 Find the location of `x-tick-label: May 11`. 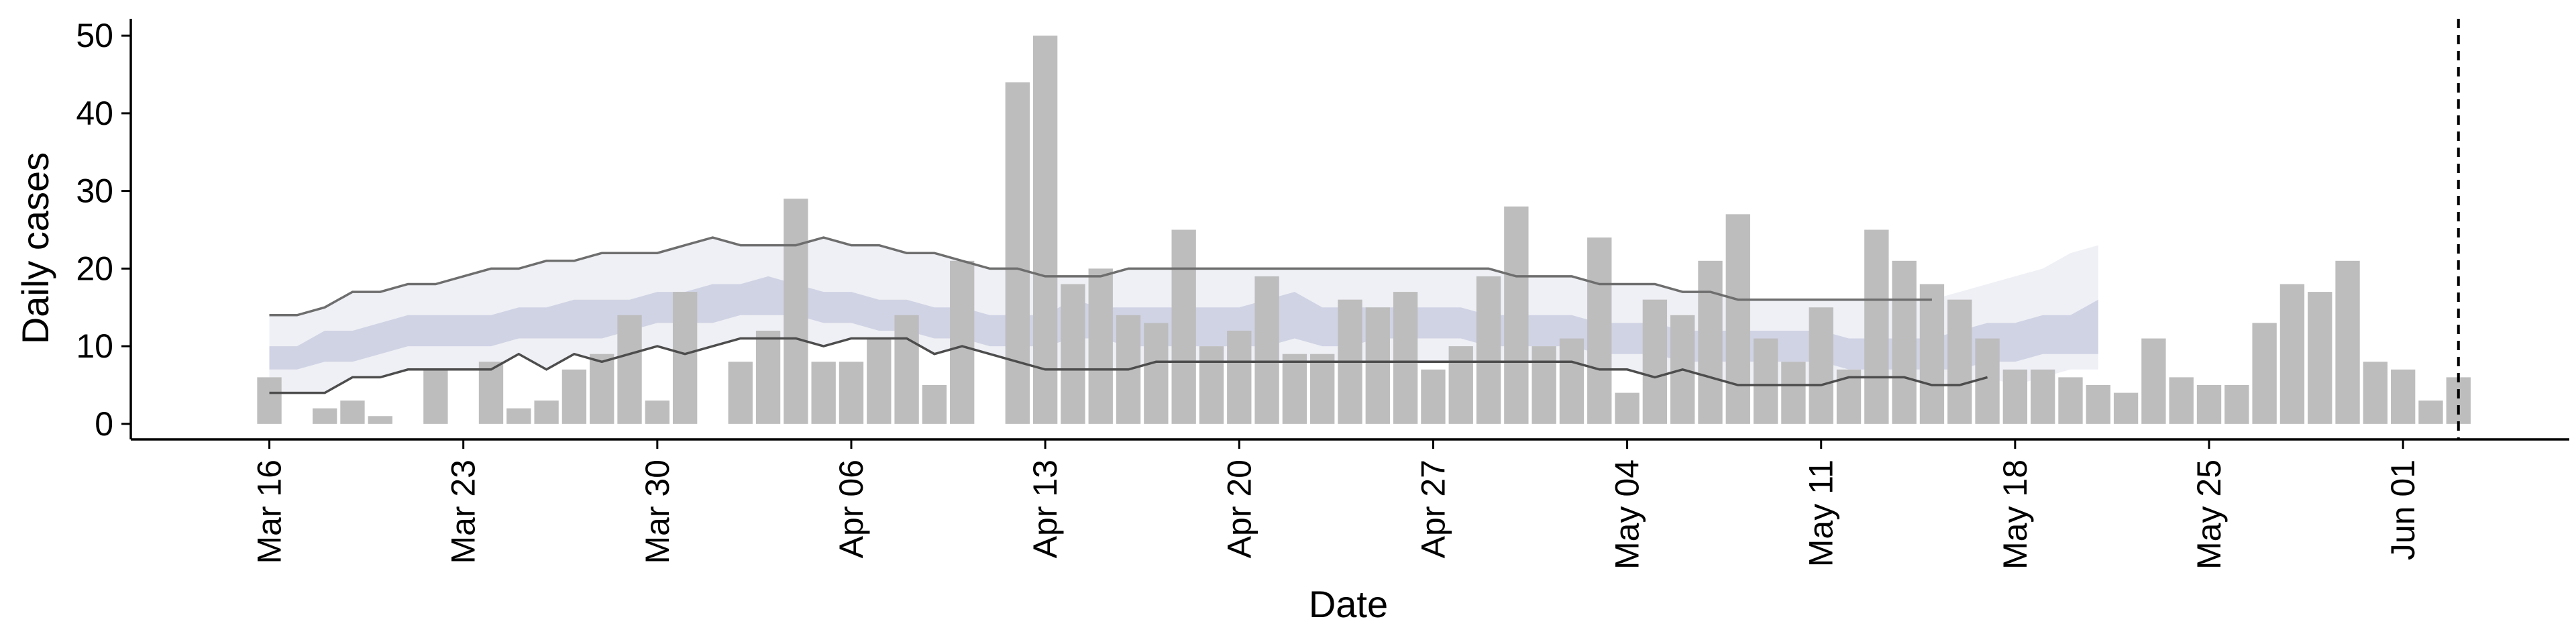

x-tick-label: May 11 is located at coordinates (1821, 513).